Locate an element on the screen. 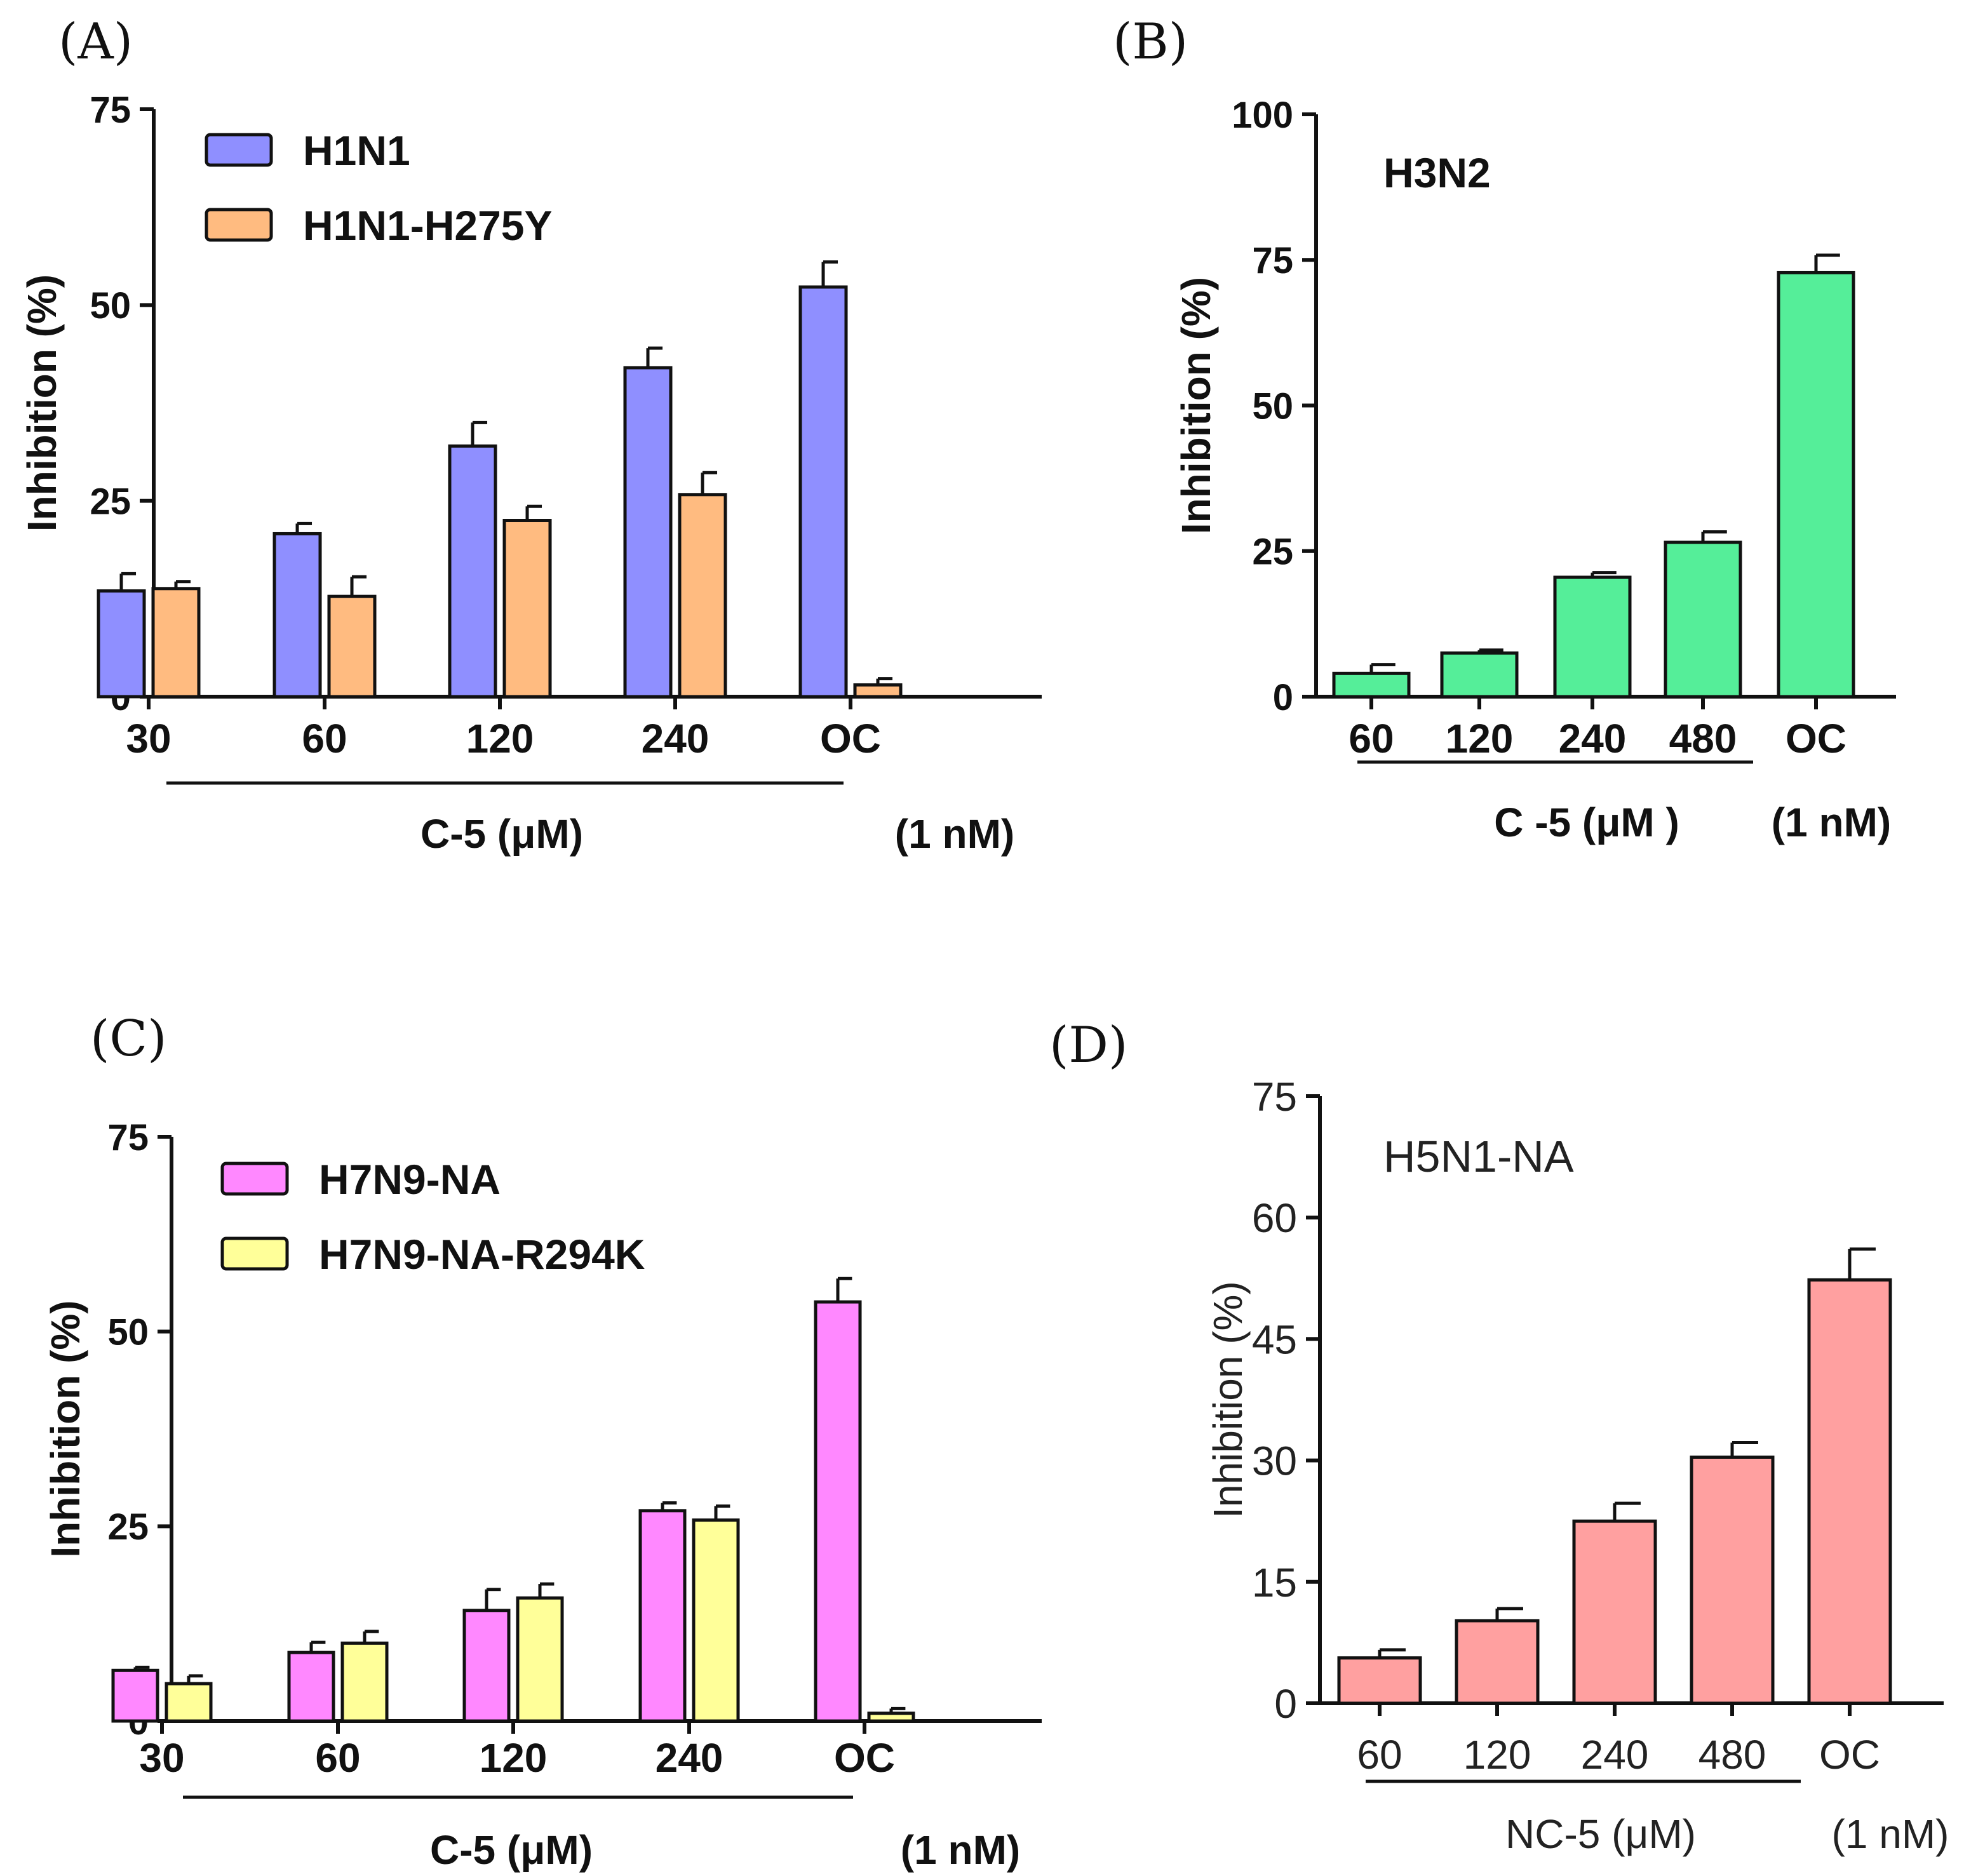 This screenshot has width=1964, height=1876. legend-label: H7N9-NA is located at coordinates (410, 1179).